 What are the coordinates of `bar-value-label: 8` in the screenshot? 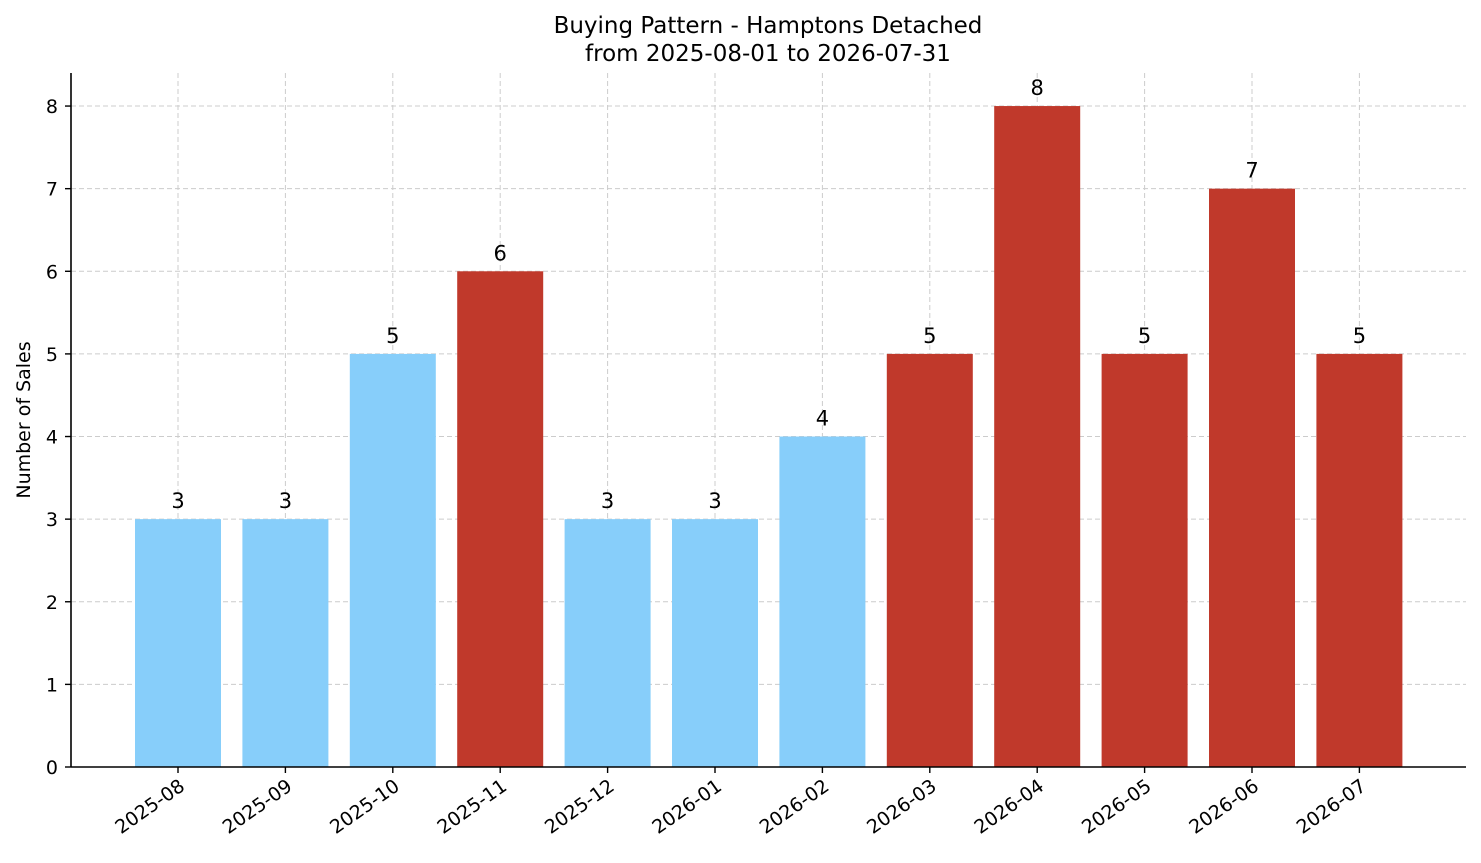 It's located at (1037, 88).